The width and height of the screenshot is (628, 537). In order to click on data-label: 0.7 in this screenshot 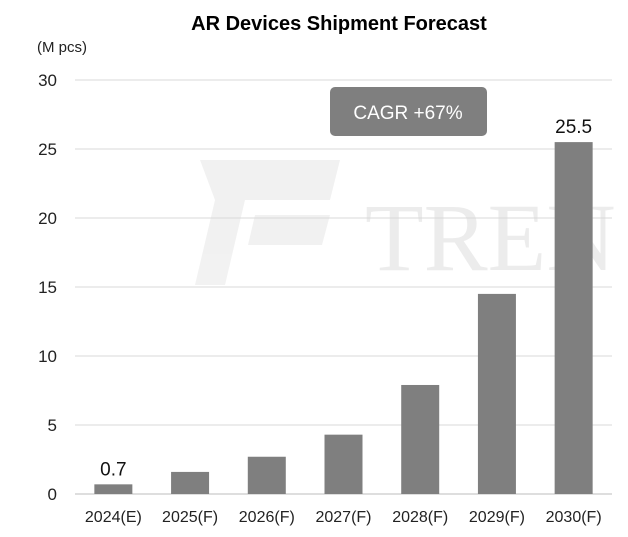, I will do `click(113, 469)`.